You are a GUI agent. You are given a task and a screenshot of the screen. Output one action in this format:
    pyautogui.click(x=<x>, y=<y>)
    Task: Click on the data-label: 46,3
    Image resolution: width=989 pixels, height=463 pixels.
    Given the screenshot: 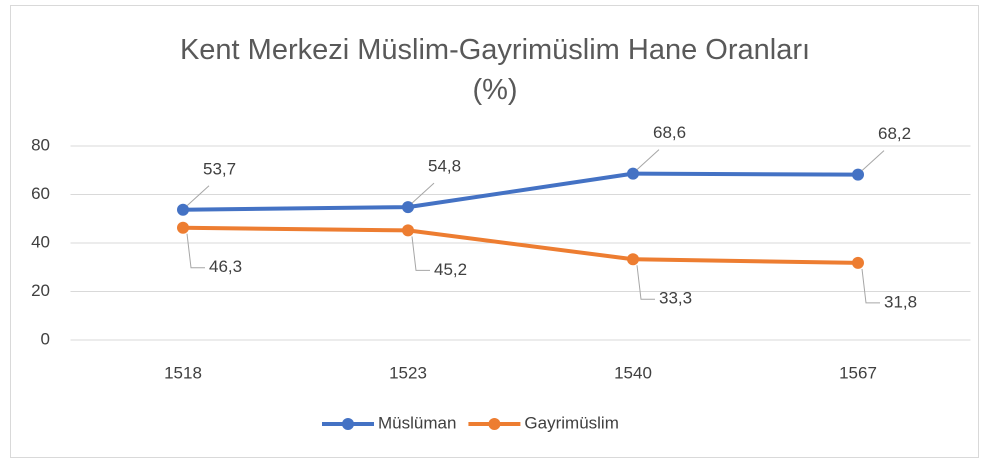 What is the action you would take?
    pyautogui.click(x=225, y=266)
    